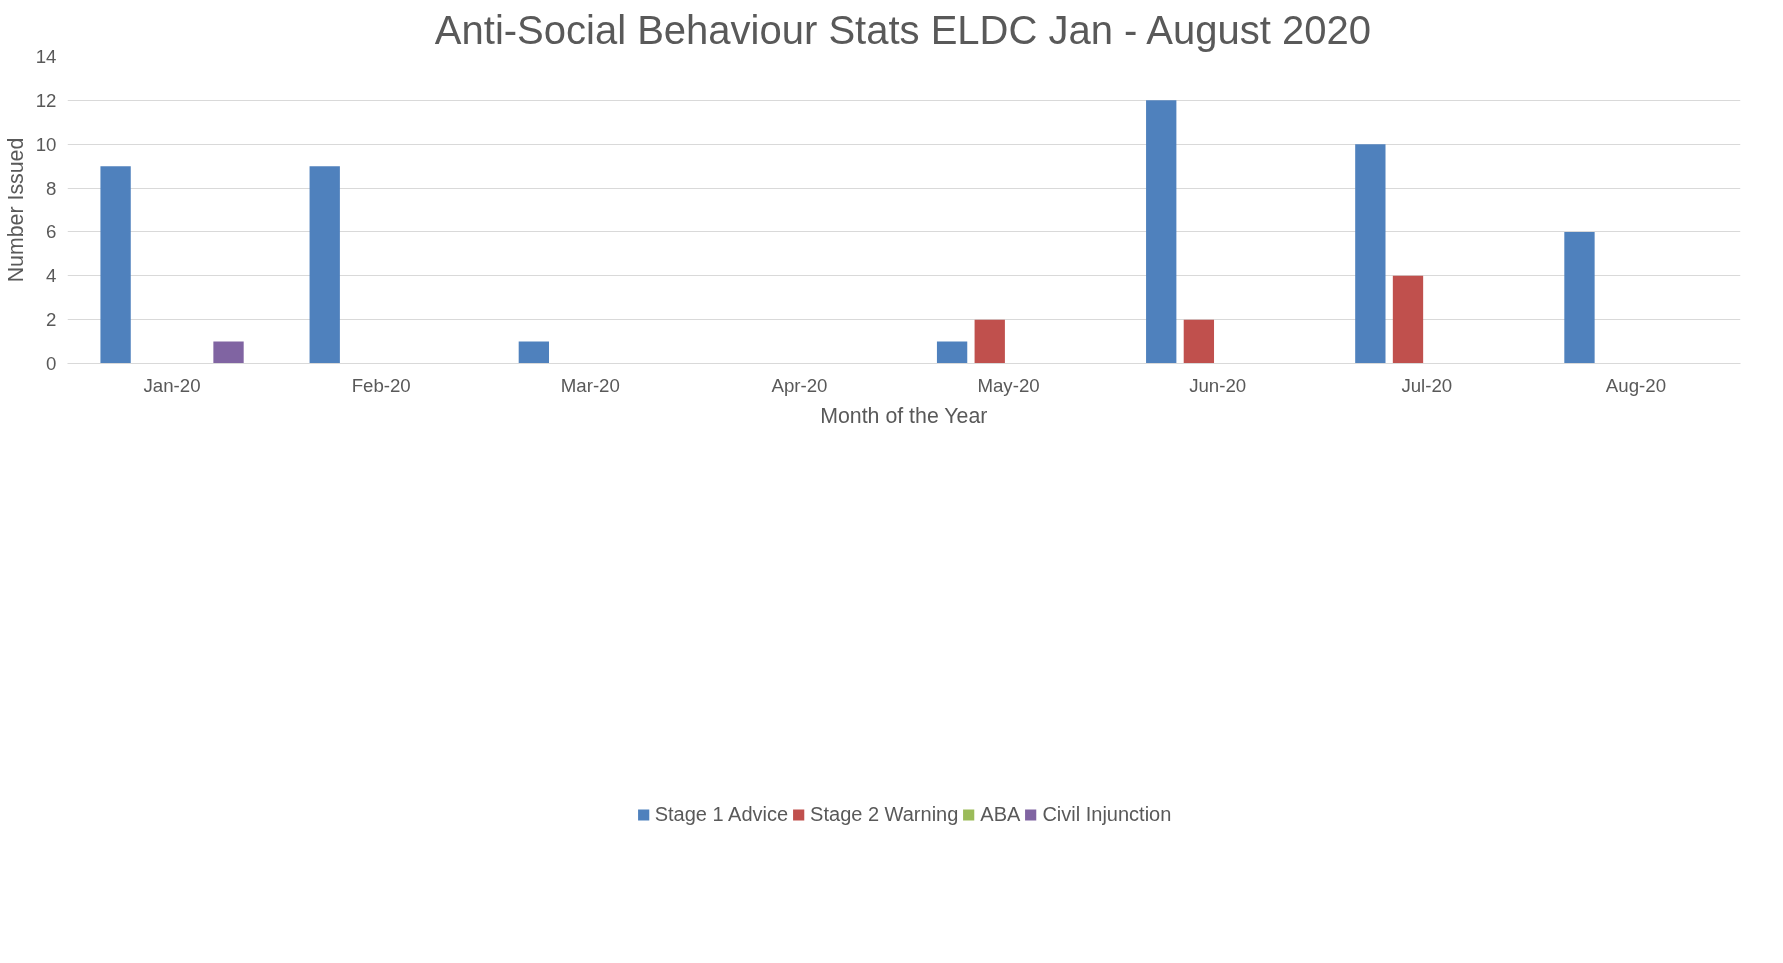 The height and width of the screenshot is (963, 1783). I want to click on x-tick-label: Aug-20, so click(1636, 385).